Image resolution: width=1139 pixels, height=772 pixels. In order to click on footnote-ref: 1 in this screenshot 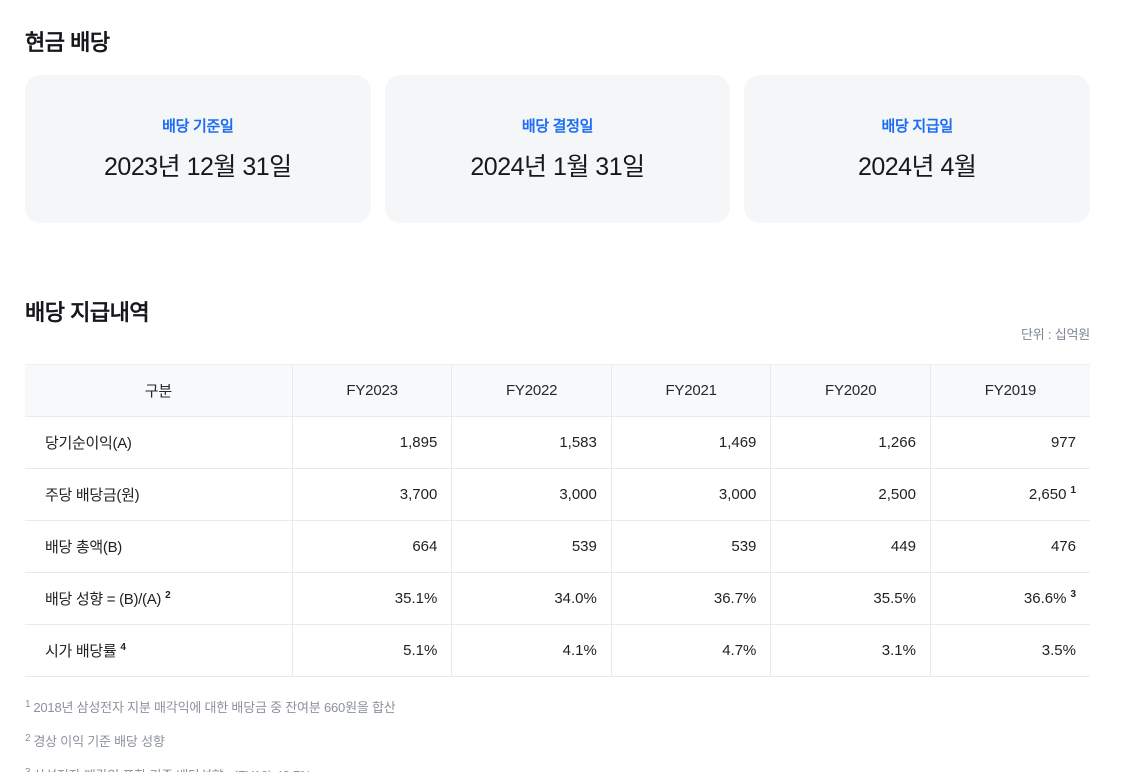, I will do `click(1073, 491)`.